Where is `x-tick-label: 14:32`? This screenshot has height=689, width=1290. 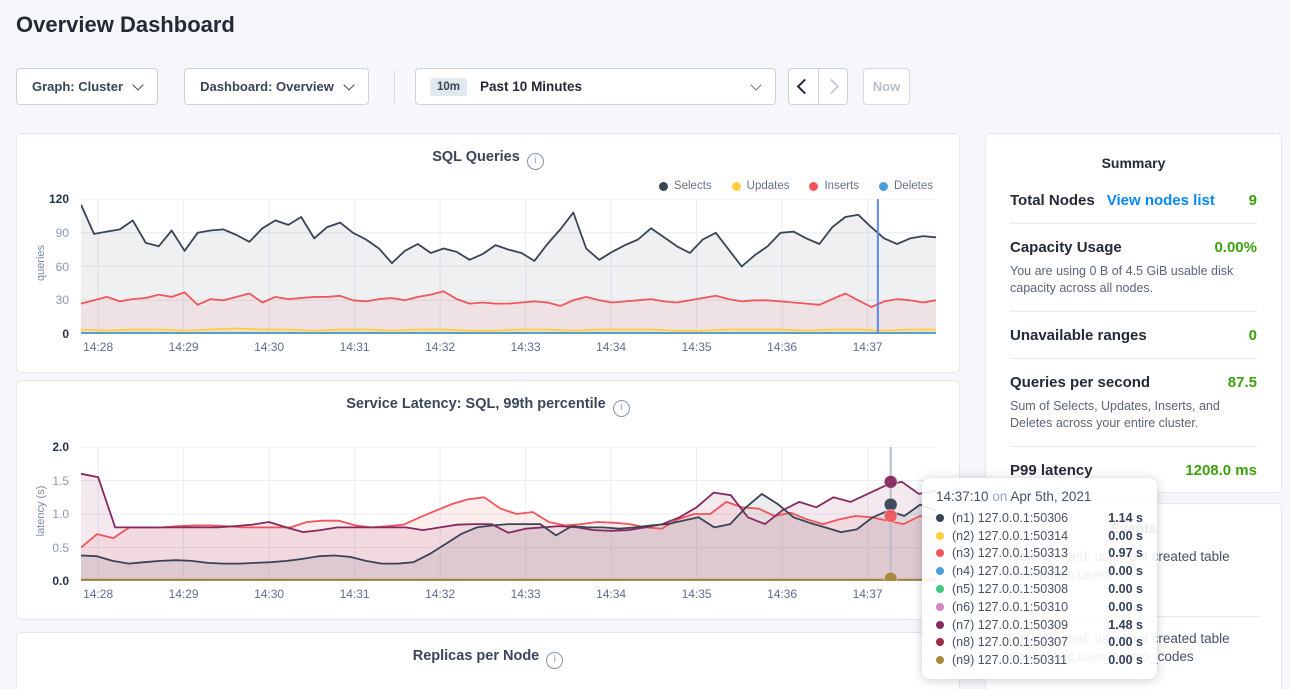
x-tick-label: 14:32 is located at coordinates (440, 594).